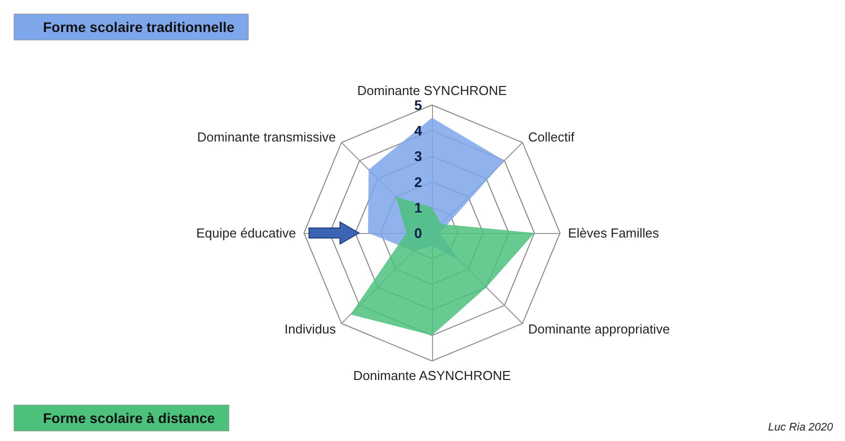 The width and height of the screenshot is (845, 441). I want to click on spoke-label: Donimante ASYNCHRONE, so click(432, 375).